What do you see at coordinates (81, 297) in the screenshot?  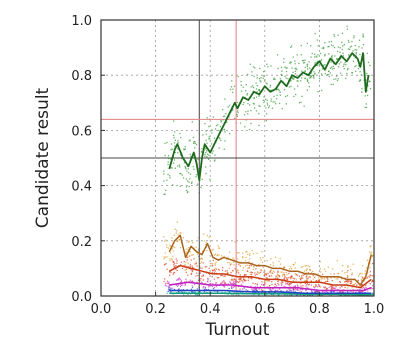 I see `y-tick-label: 0.0` at bounding box center [81, 297].